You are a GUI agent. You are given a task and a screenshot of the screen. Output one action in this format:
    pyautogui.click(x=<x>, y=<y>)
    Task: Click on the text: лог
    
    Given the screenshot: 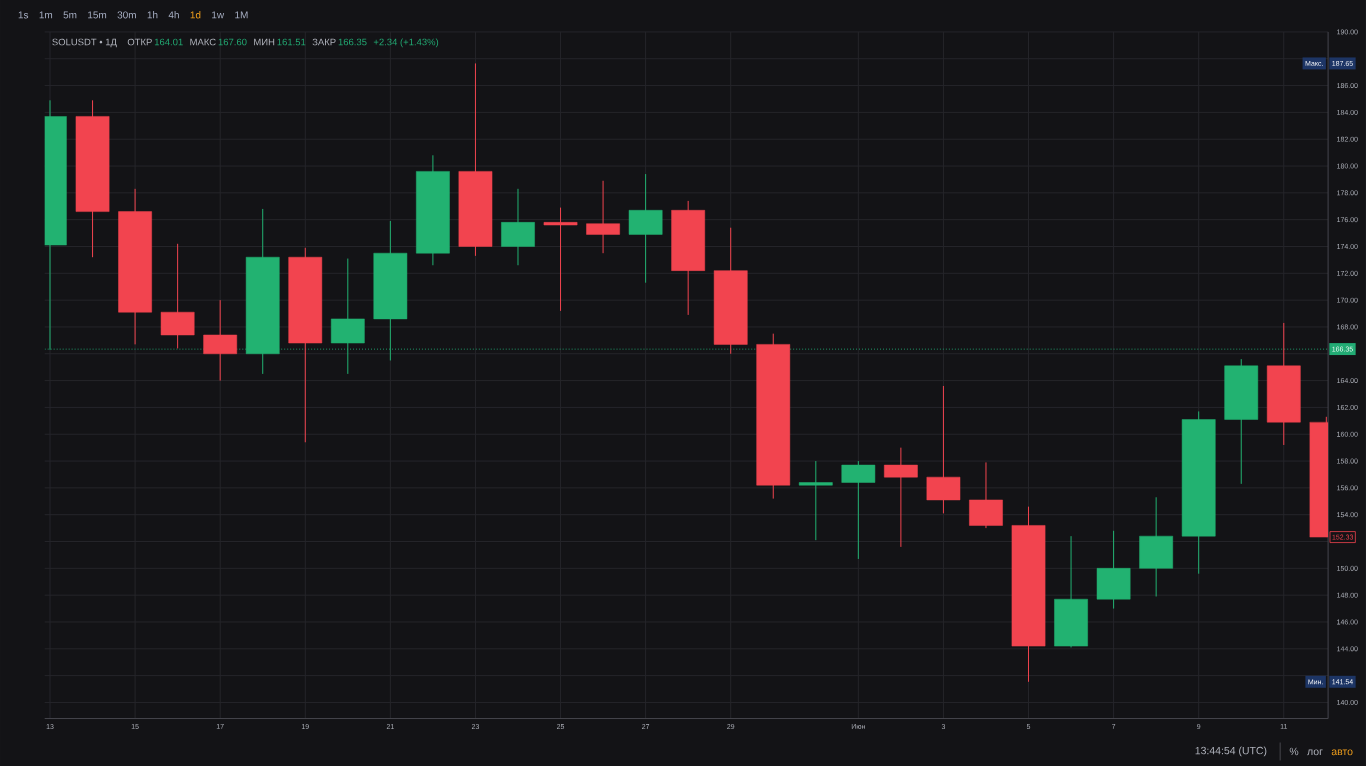 What is the action you would take?
    pyautogui.click(x=1315, y=752)
    